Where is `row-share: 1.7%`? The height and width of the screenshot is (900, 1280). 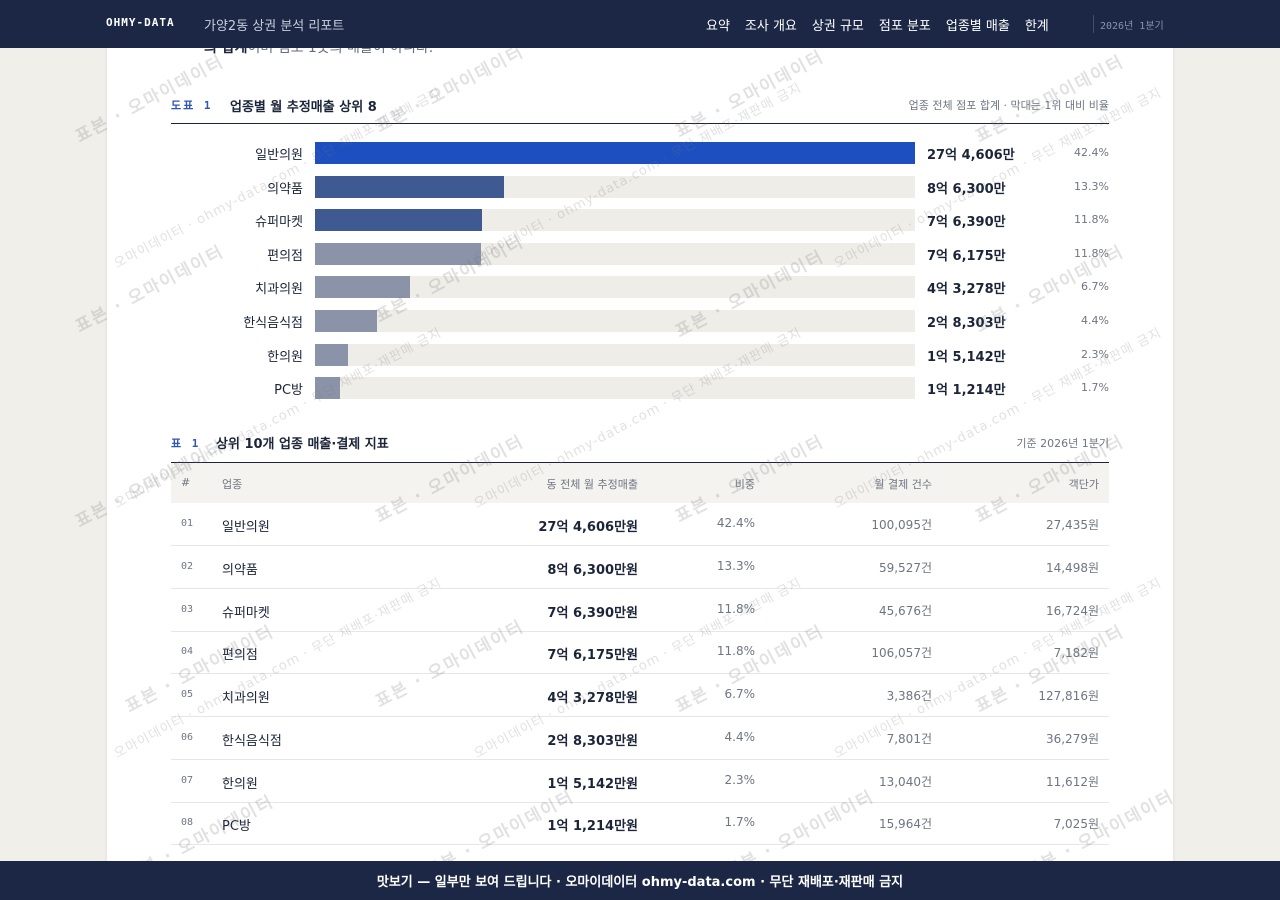 row-share: 1.7% is located at coordinates (740, 822).